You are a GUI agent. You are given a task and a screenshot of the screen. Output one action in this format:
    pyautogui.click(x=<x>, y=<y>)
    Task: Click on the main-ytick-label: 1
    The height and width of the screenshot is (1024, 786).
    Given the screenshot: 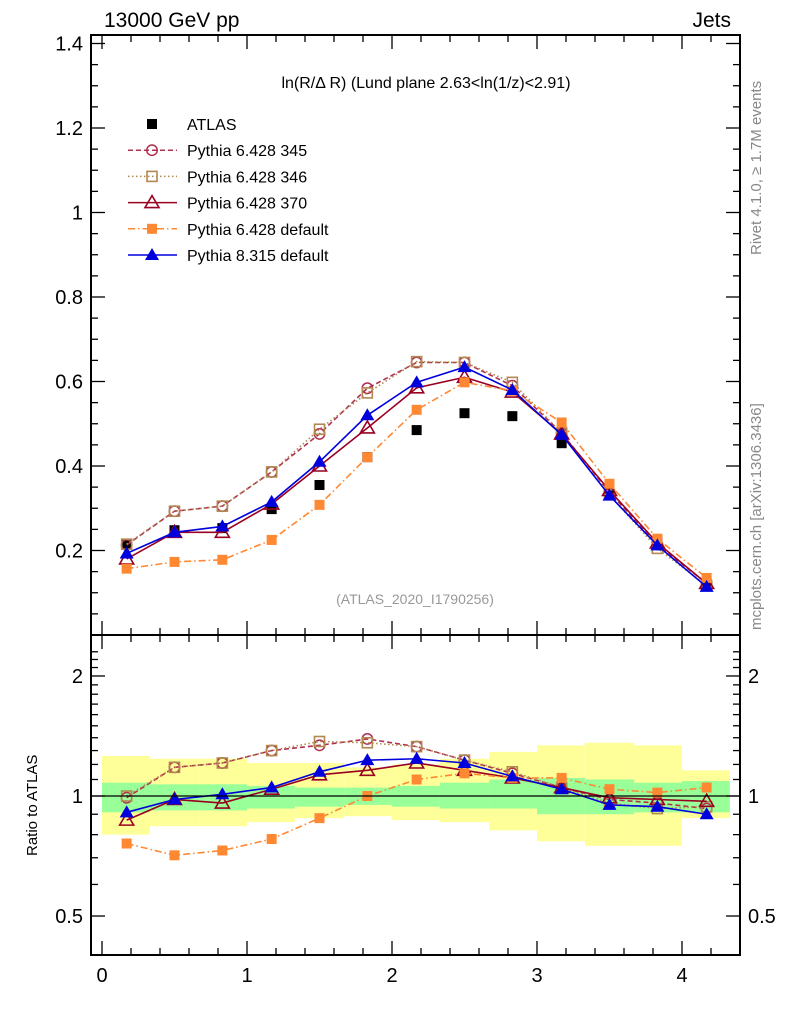 What is the action you would take?
    pyautogui.click(x=77, y=214)
    